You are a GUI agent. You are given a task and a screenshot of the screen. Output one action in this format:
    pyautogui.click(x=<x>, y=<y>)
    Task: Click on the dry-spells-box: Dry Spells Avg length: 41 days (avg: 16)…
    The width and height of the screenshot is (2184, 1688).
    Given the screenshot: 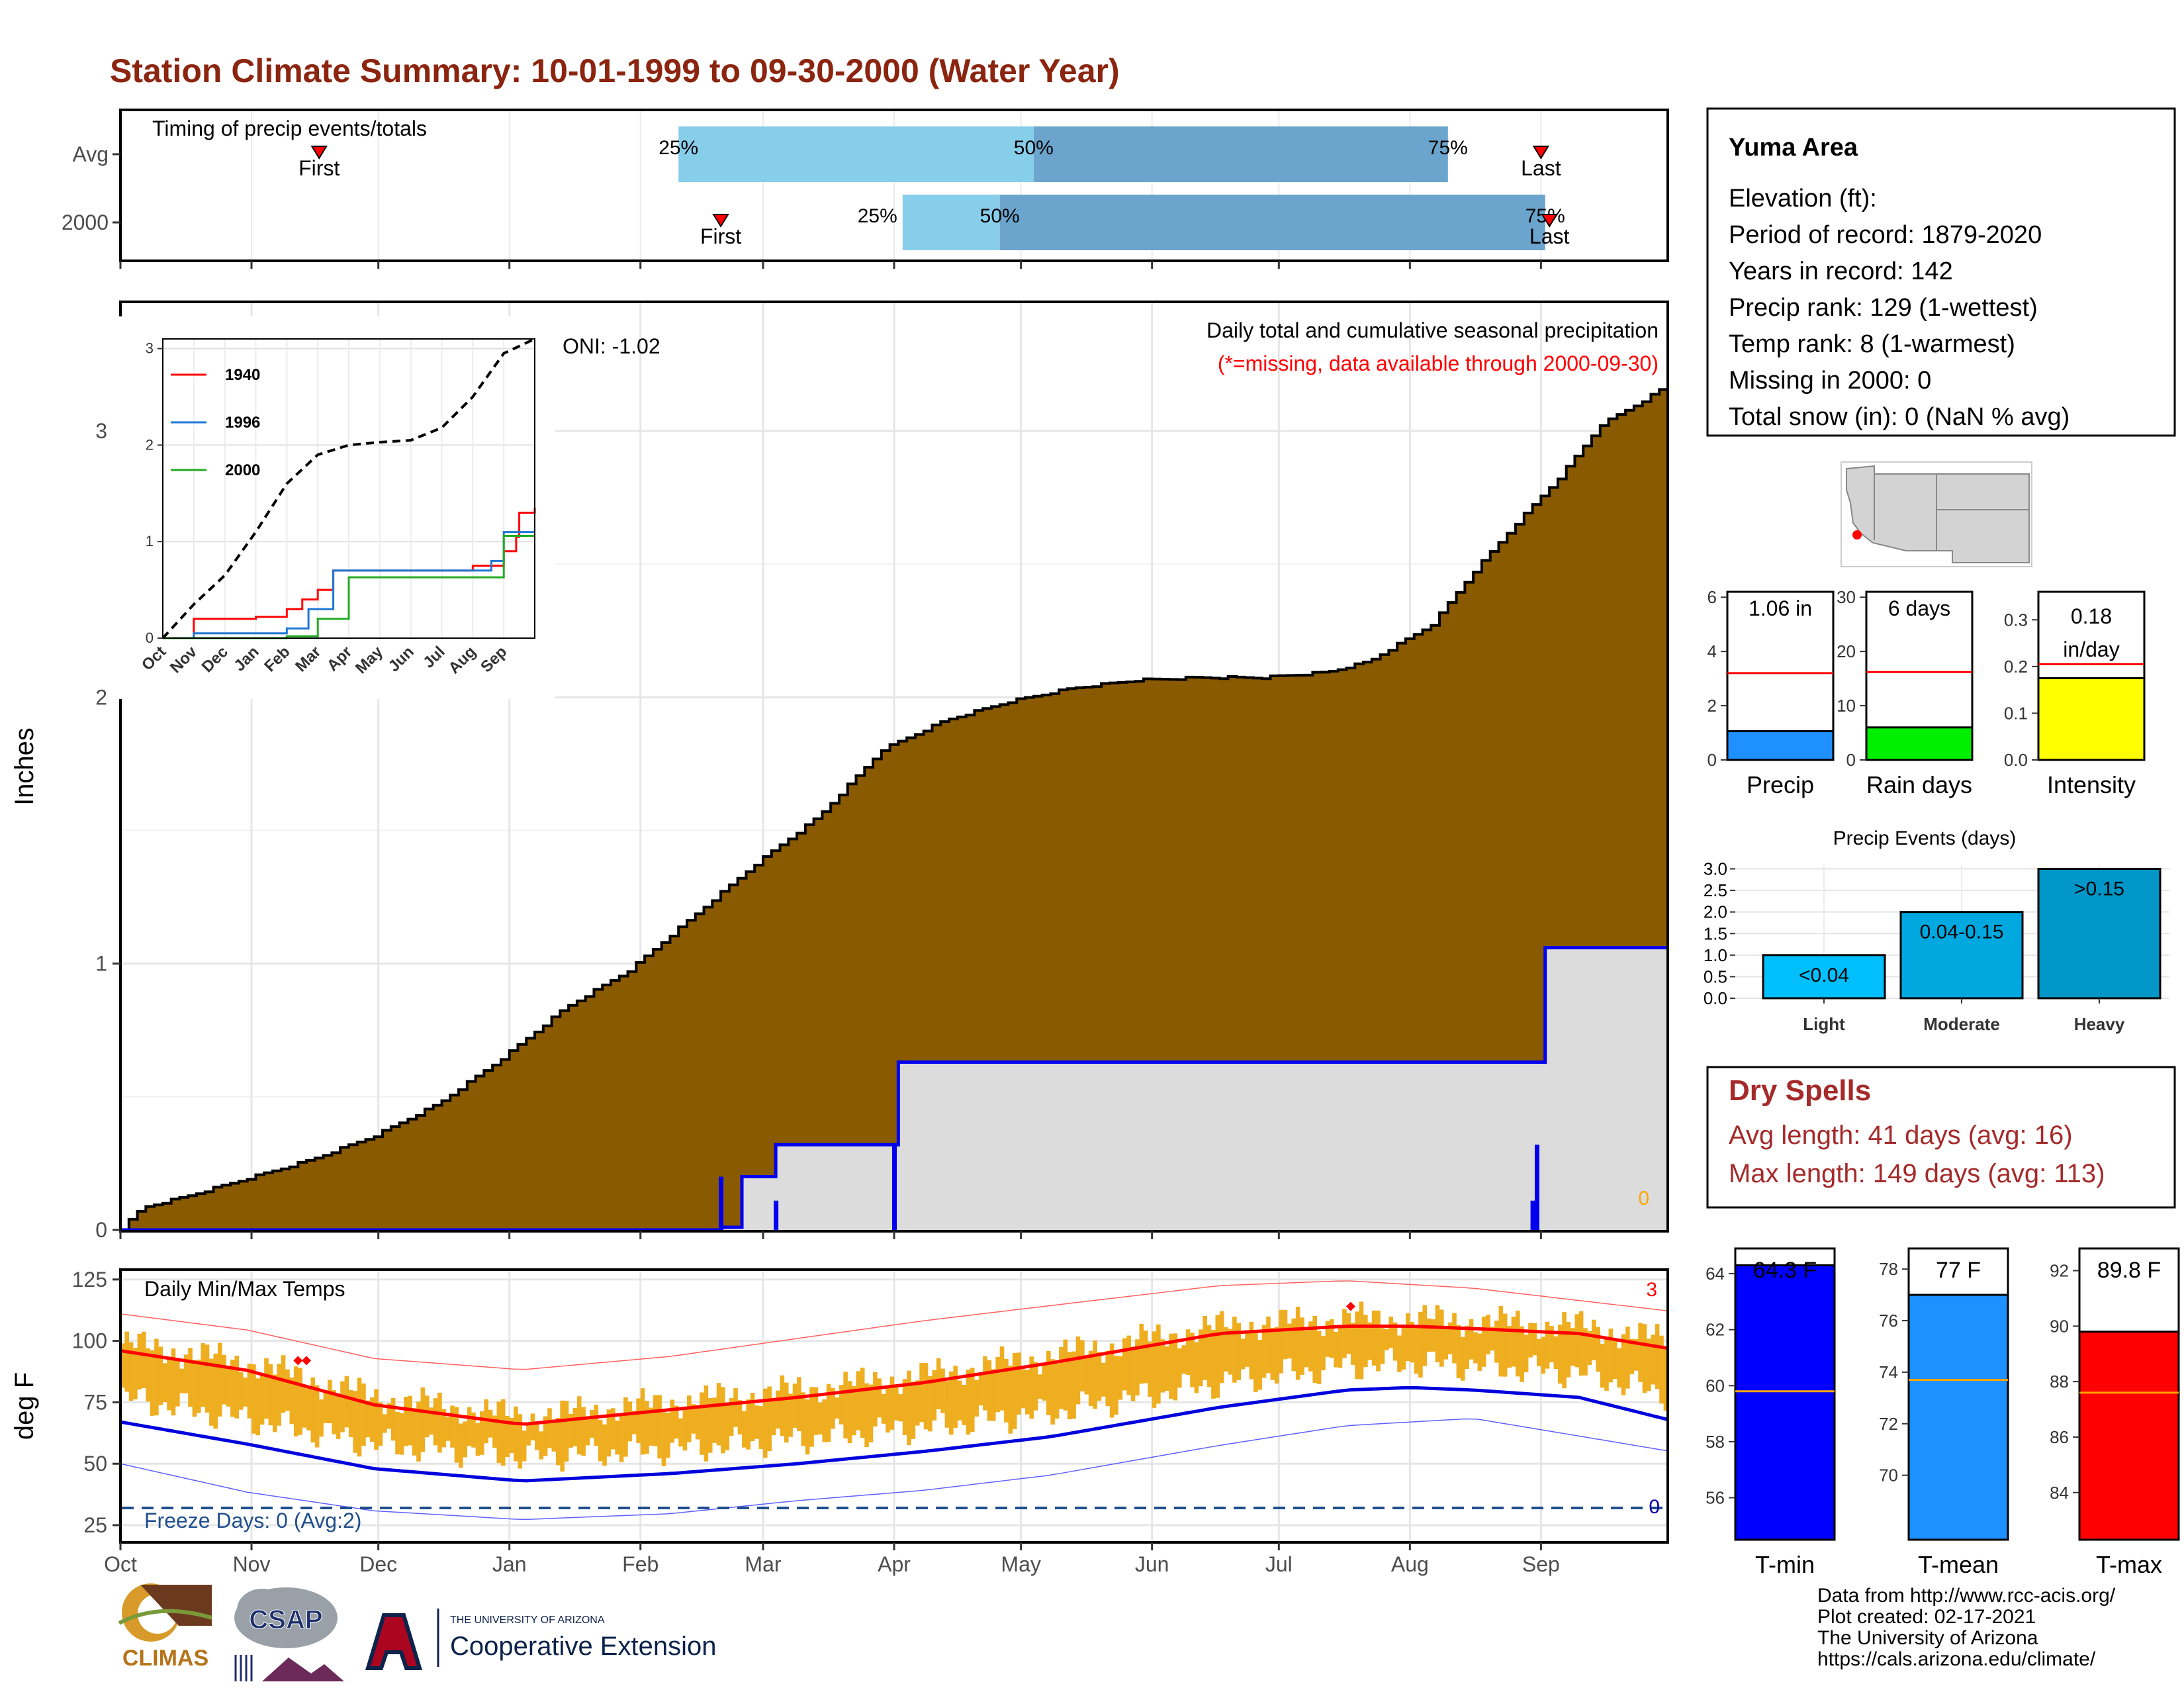 What is the action you would take?
    pyautogui.click(x=1941, y=1137)
    